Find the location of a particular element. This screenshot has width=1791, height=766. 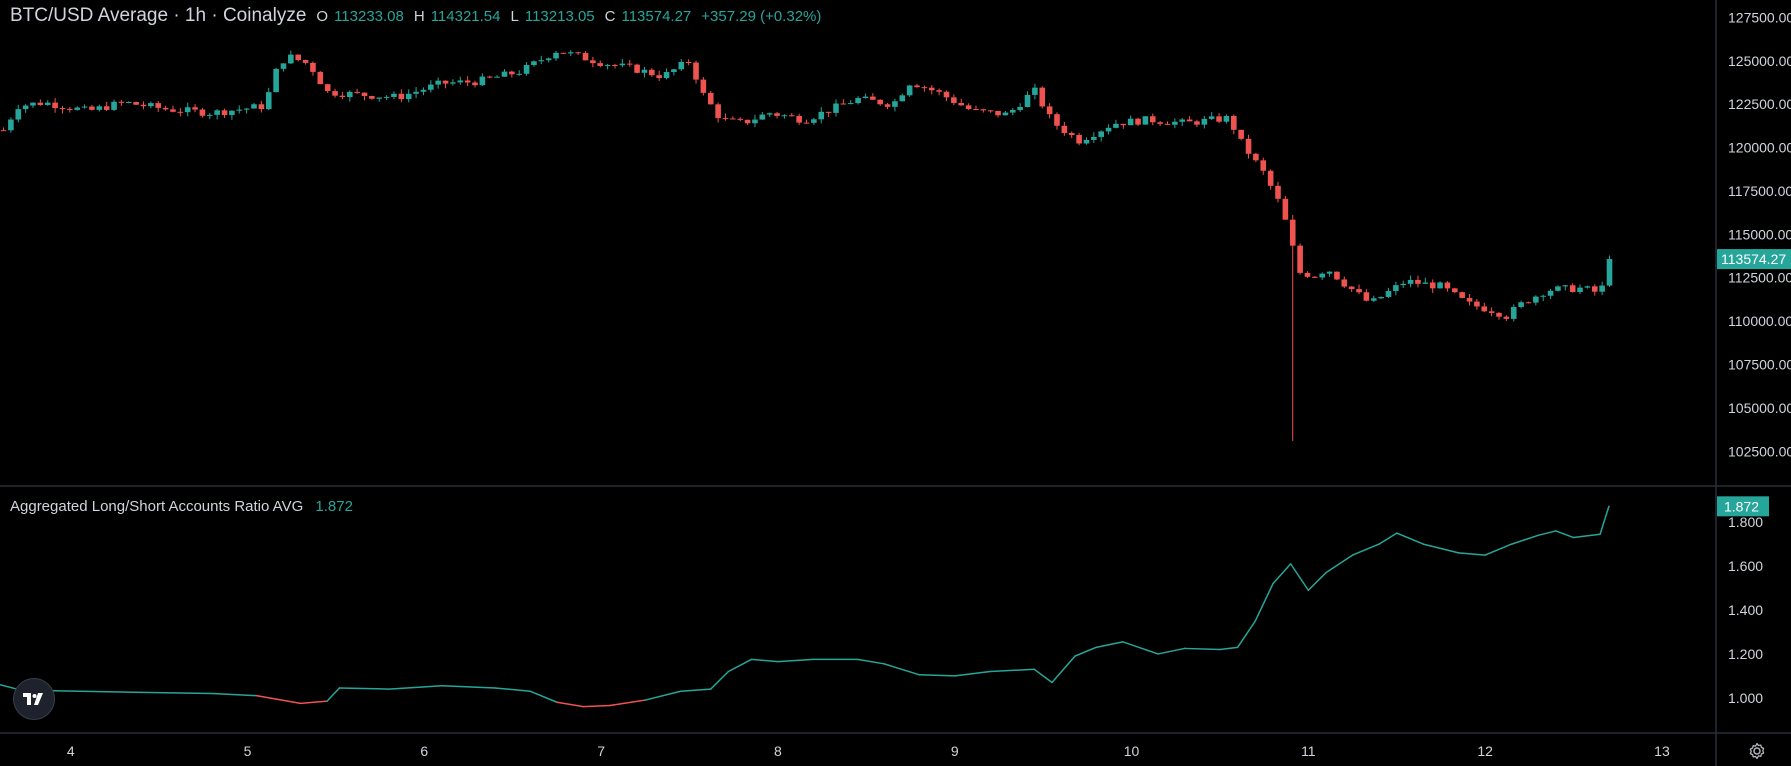

low-key: L is located at coordinates (514, 16).